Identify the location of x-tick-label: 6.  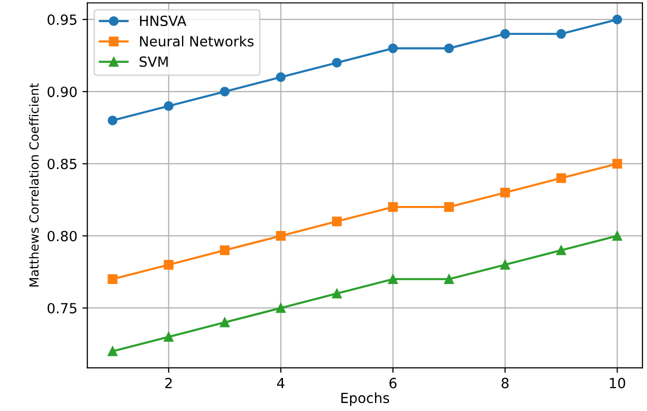
(392, 383).